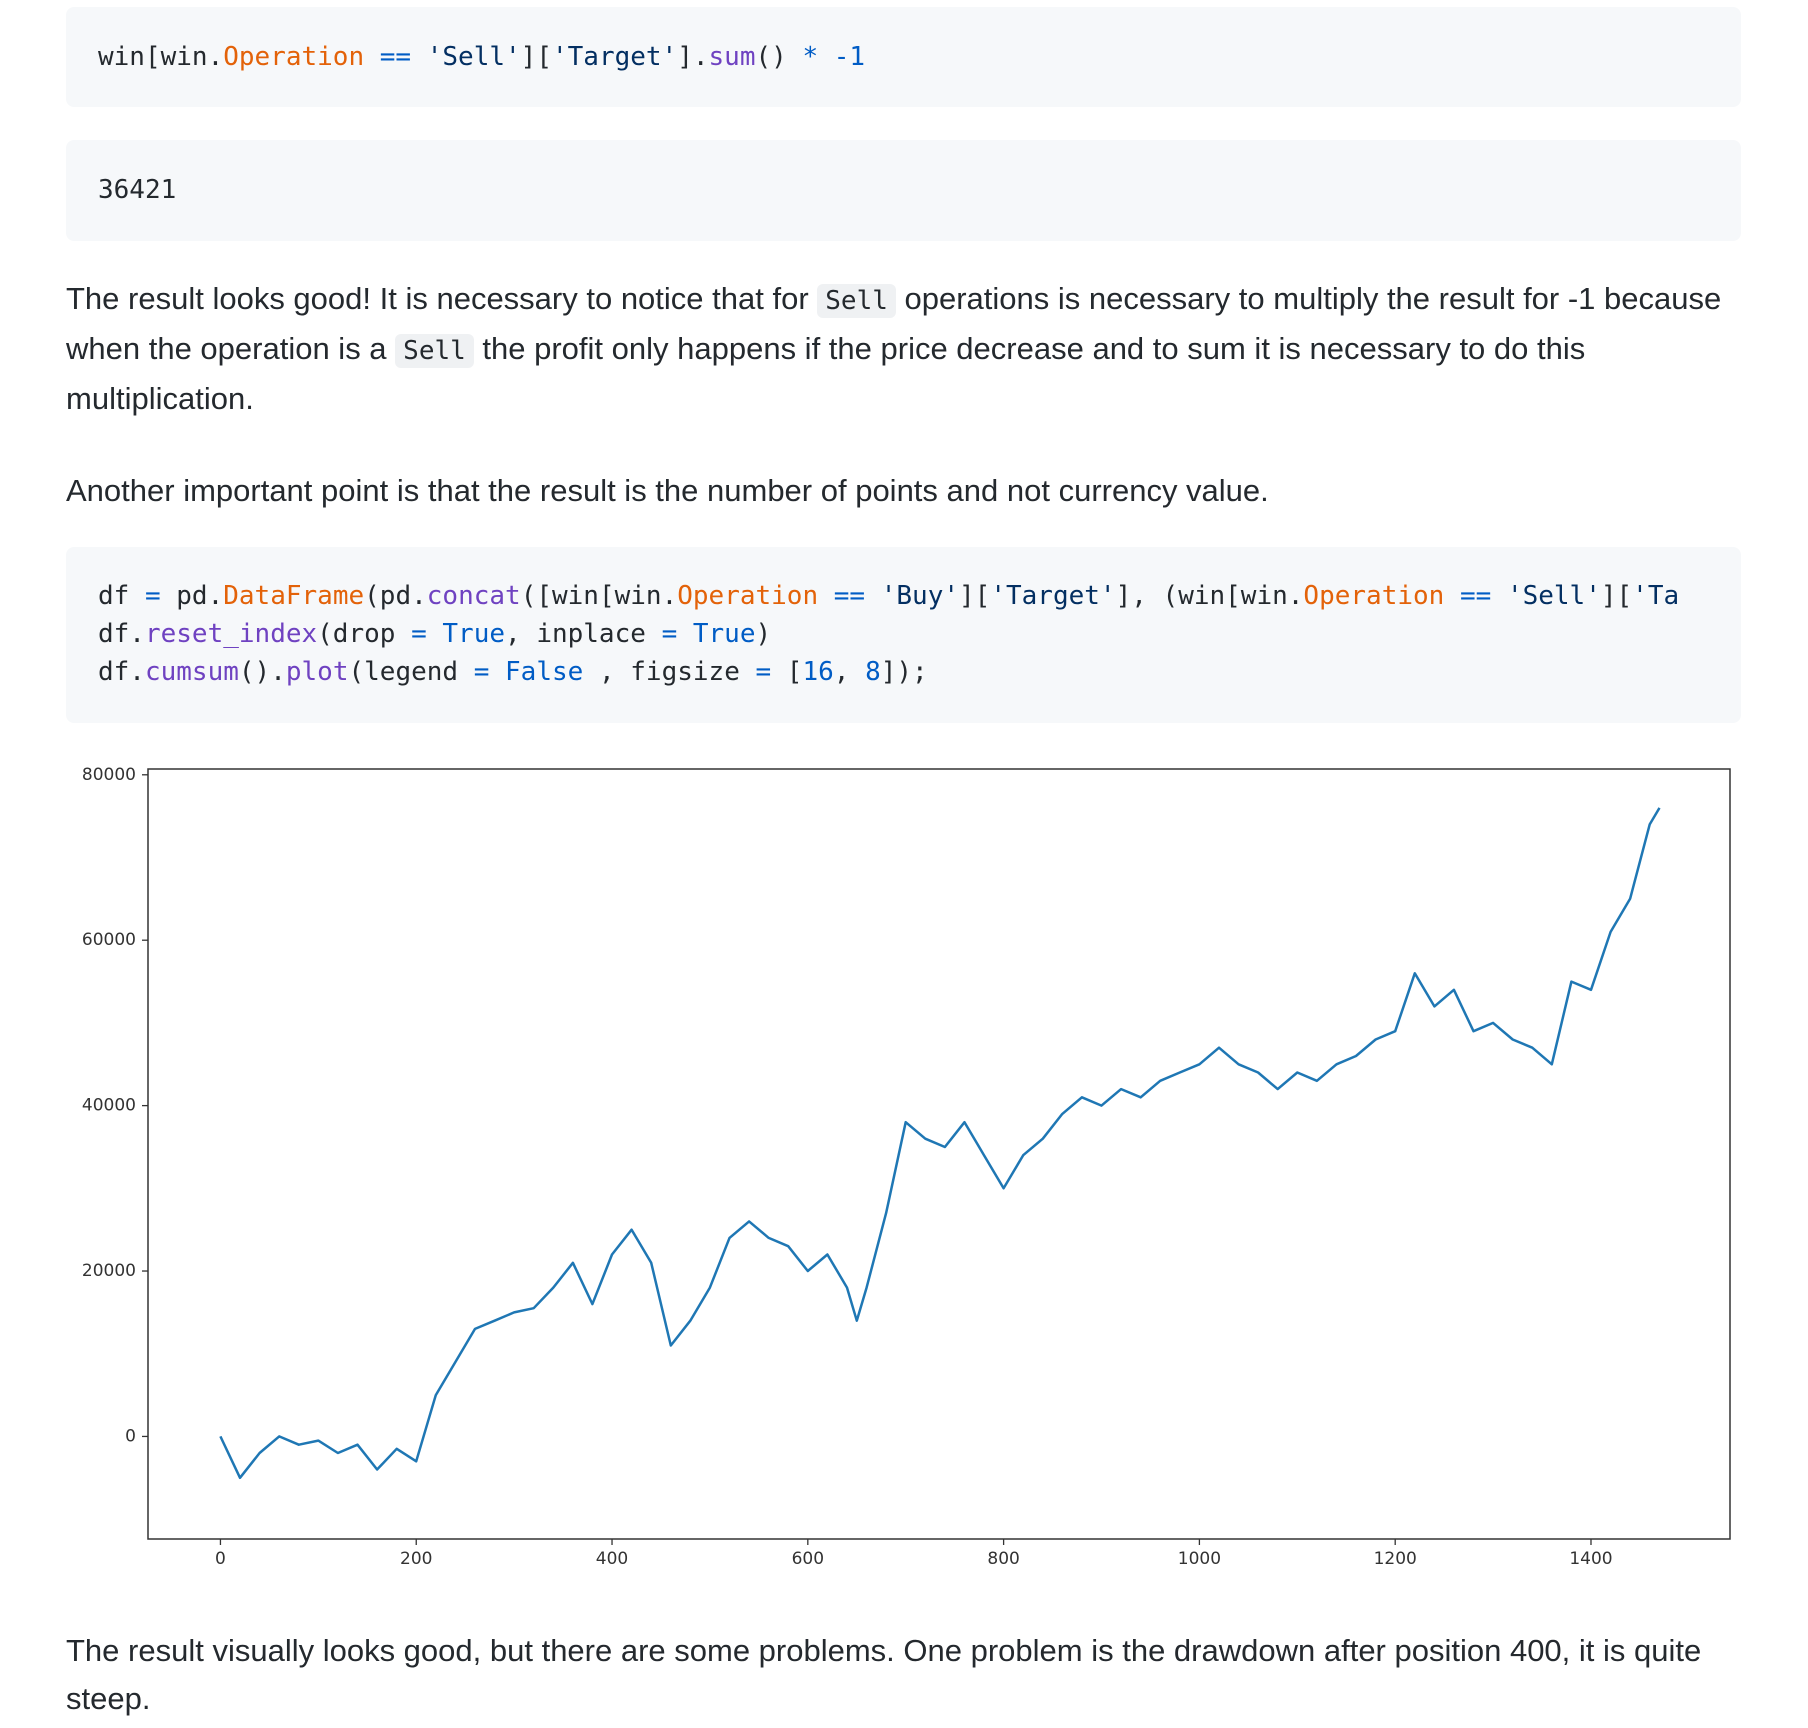 This screenshot has height=1728, width=1808. Describe the element at coordinates (599, 596) in the screenshot. I see `code-token: ([win[win.` at that location.